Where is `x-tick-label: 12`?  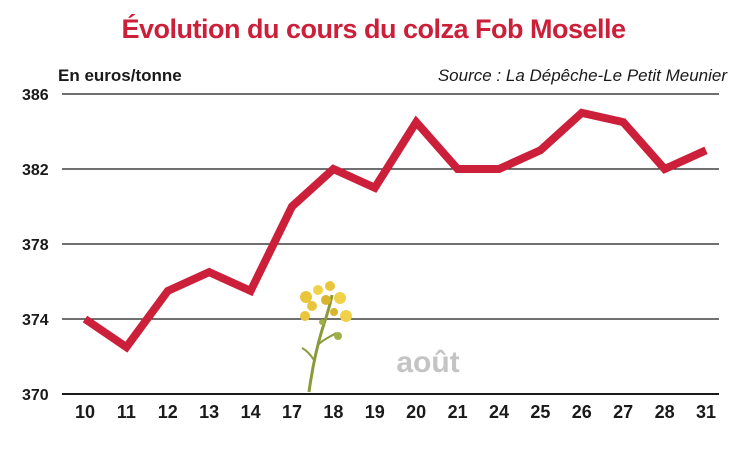
x-tick-label: 12 is located at coordinates (168, 412).